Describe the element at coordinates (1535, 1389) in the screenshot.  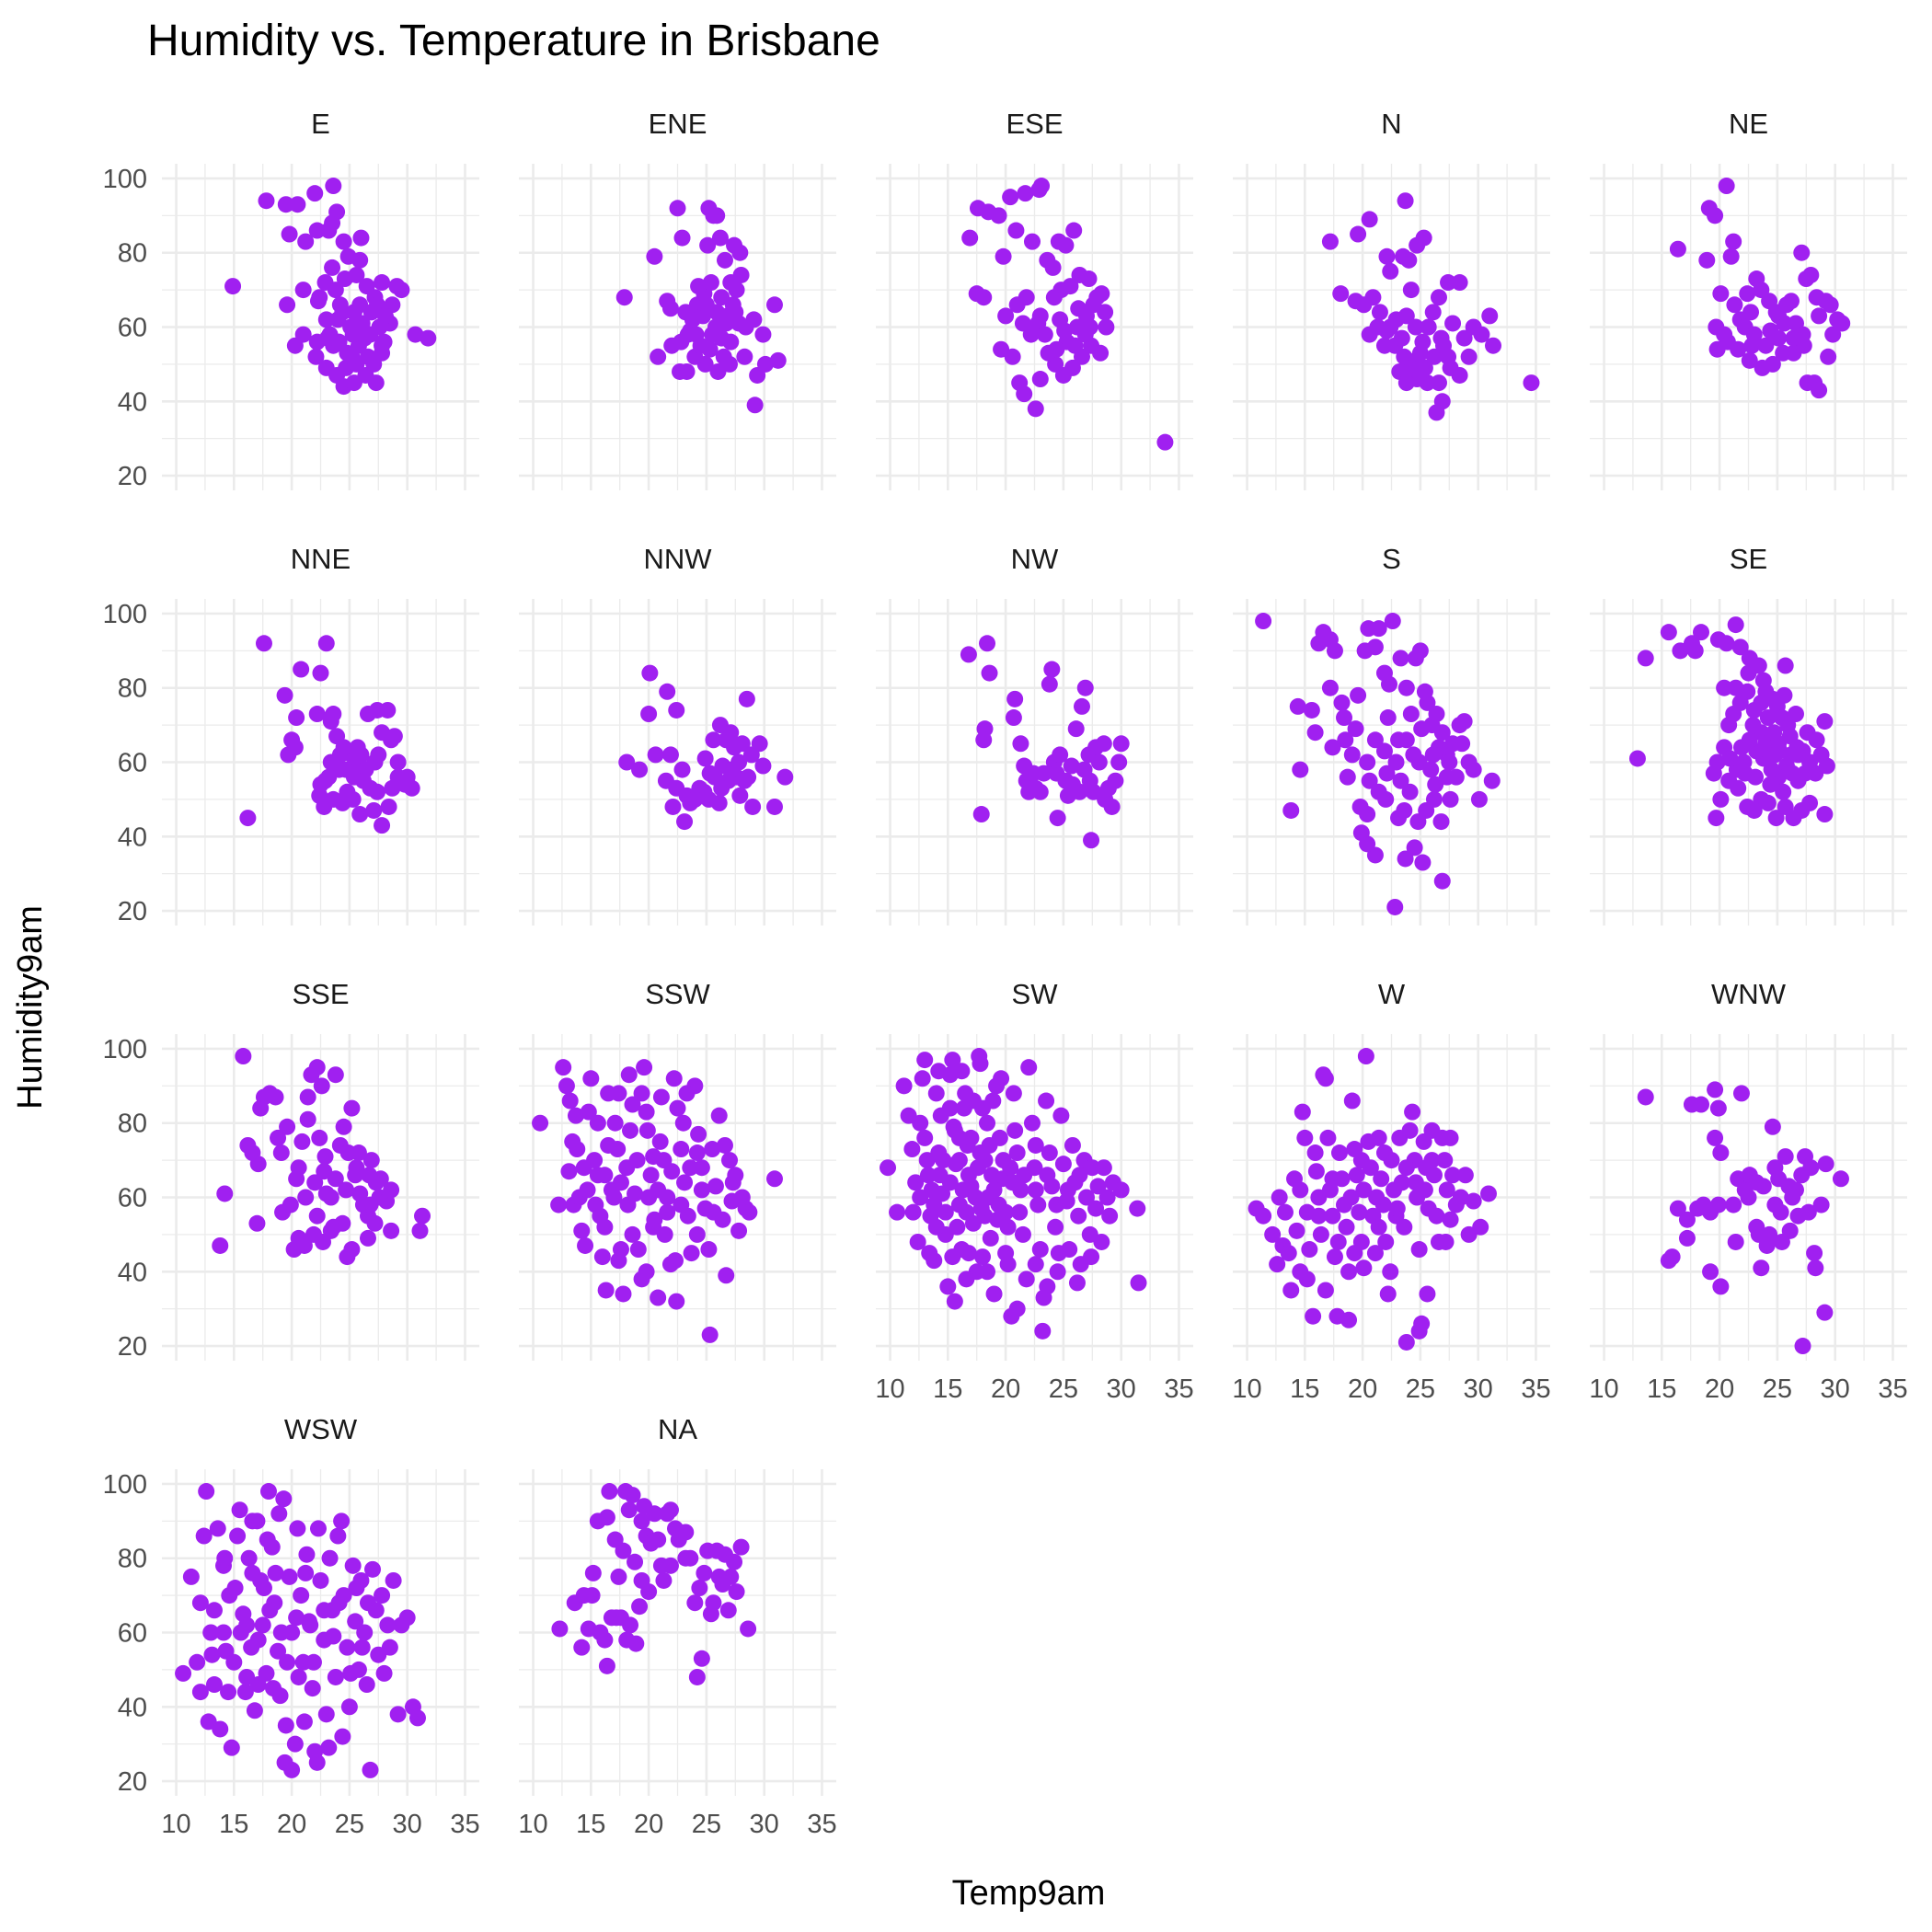
I see `x-tick-label: 35` at that location.